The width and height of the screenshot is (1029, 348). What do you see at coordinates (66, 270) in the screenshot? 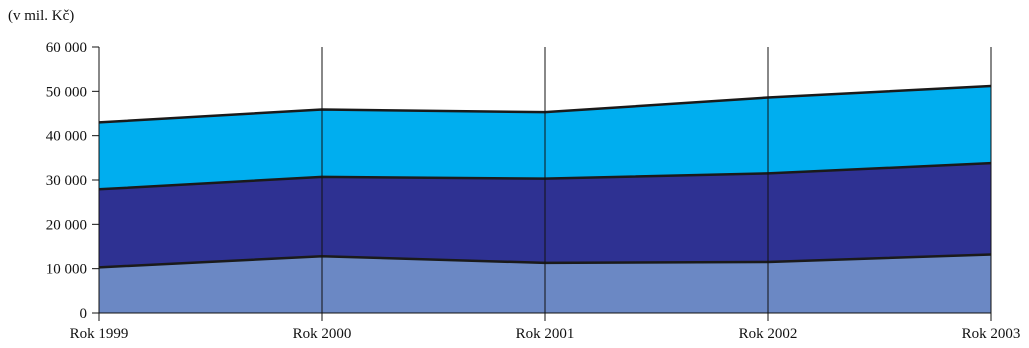
I see `y-tick-label: 10 000` at bounding box center [66, 270].